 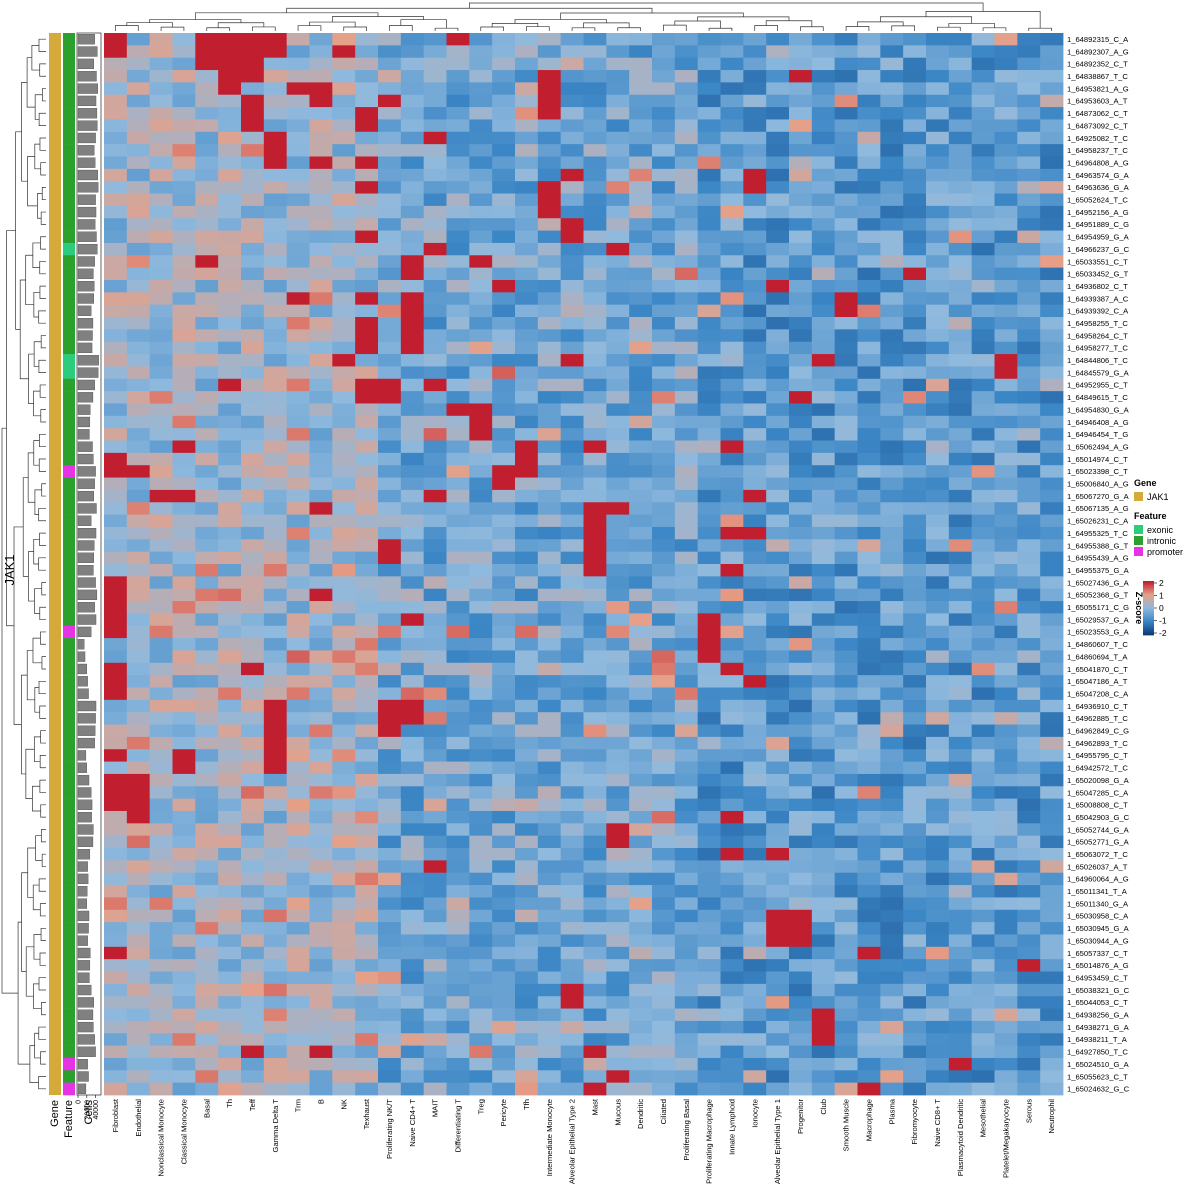 I want to click on annotation-labels: Gene Feature Cells, so click(x=72, y=1119).